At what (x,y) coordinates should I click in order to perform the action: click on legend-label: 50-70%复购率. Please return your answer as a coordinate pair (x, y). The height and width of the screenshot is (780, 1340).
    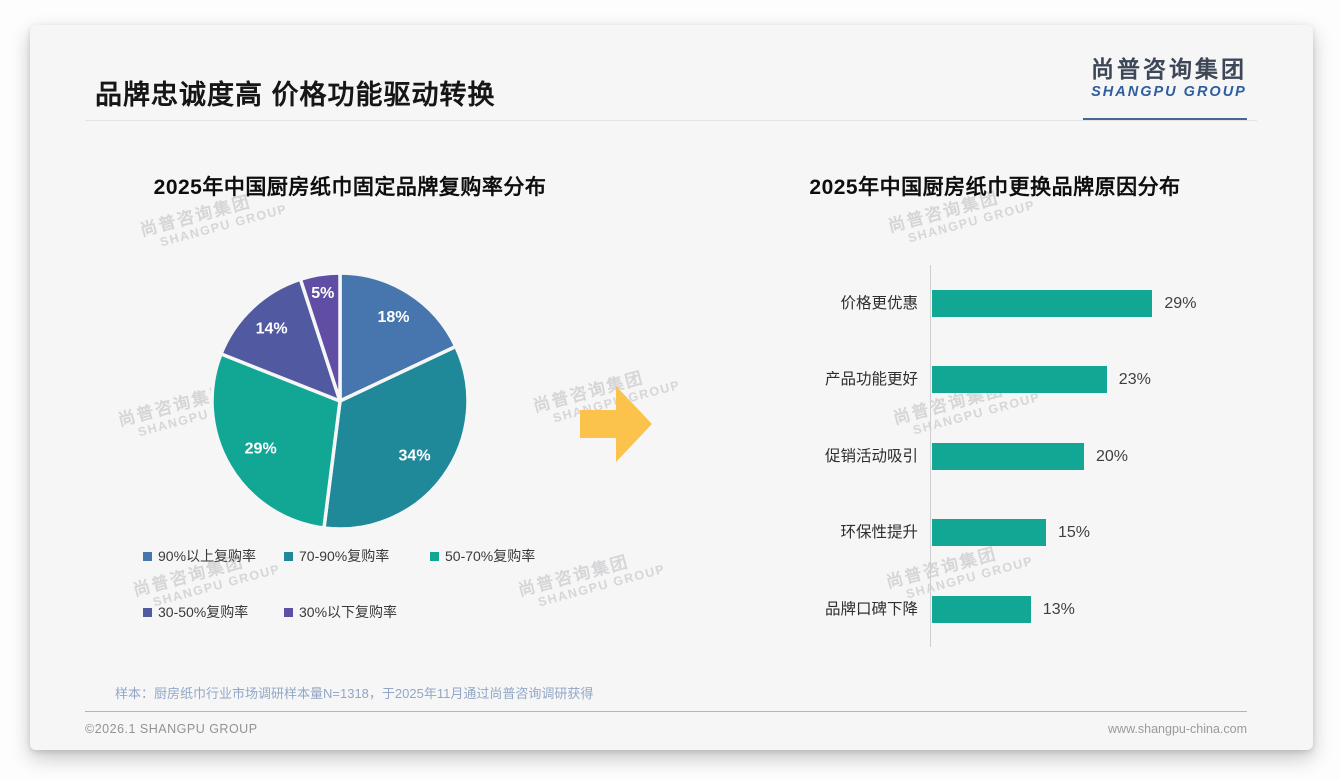
    Looking at the image, I should click on (490, 556).